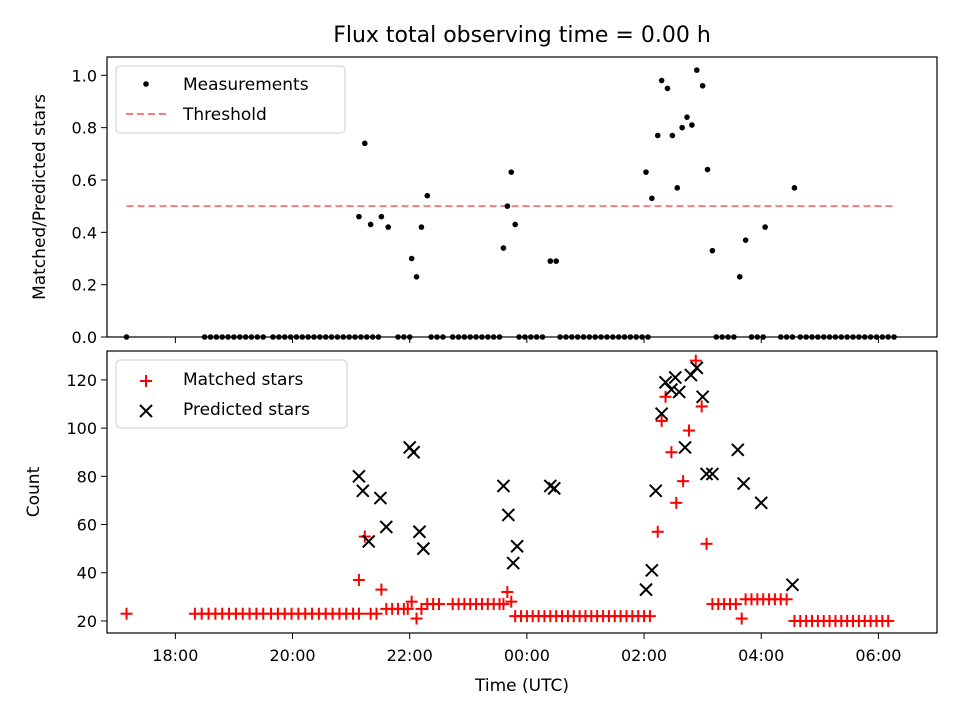 This screenshot has width=960, height=720. What do you see at coordinates (761, 655) in the screenshot?
I see `bottom-x-tick-label: 04:00` at bounding box center [761, 655].